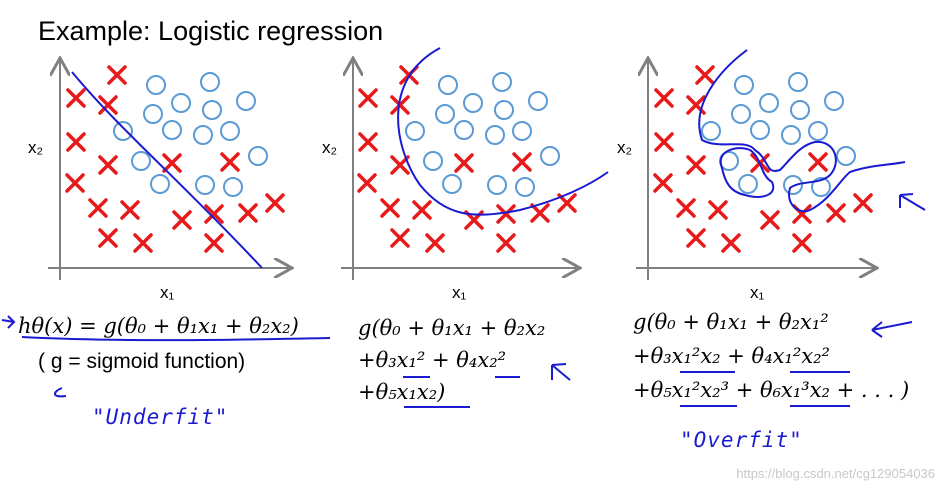 Image resolution: width=943 pixels, height=485 pixels. I want to click on arrow-justright, so click(561, 372).